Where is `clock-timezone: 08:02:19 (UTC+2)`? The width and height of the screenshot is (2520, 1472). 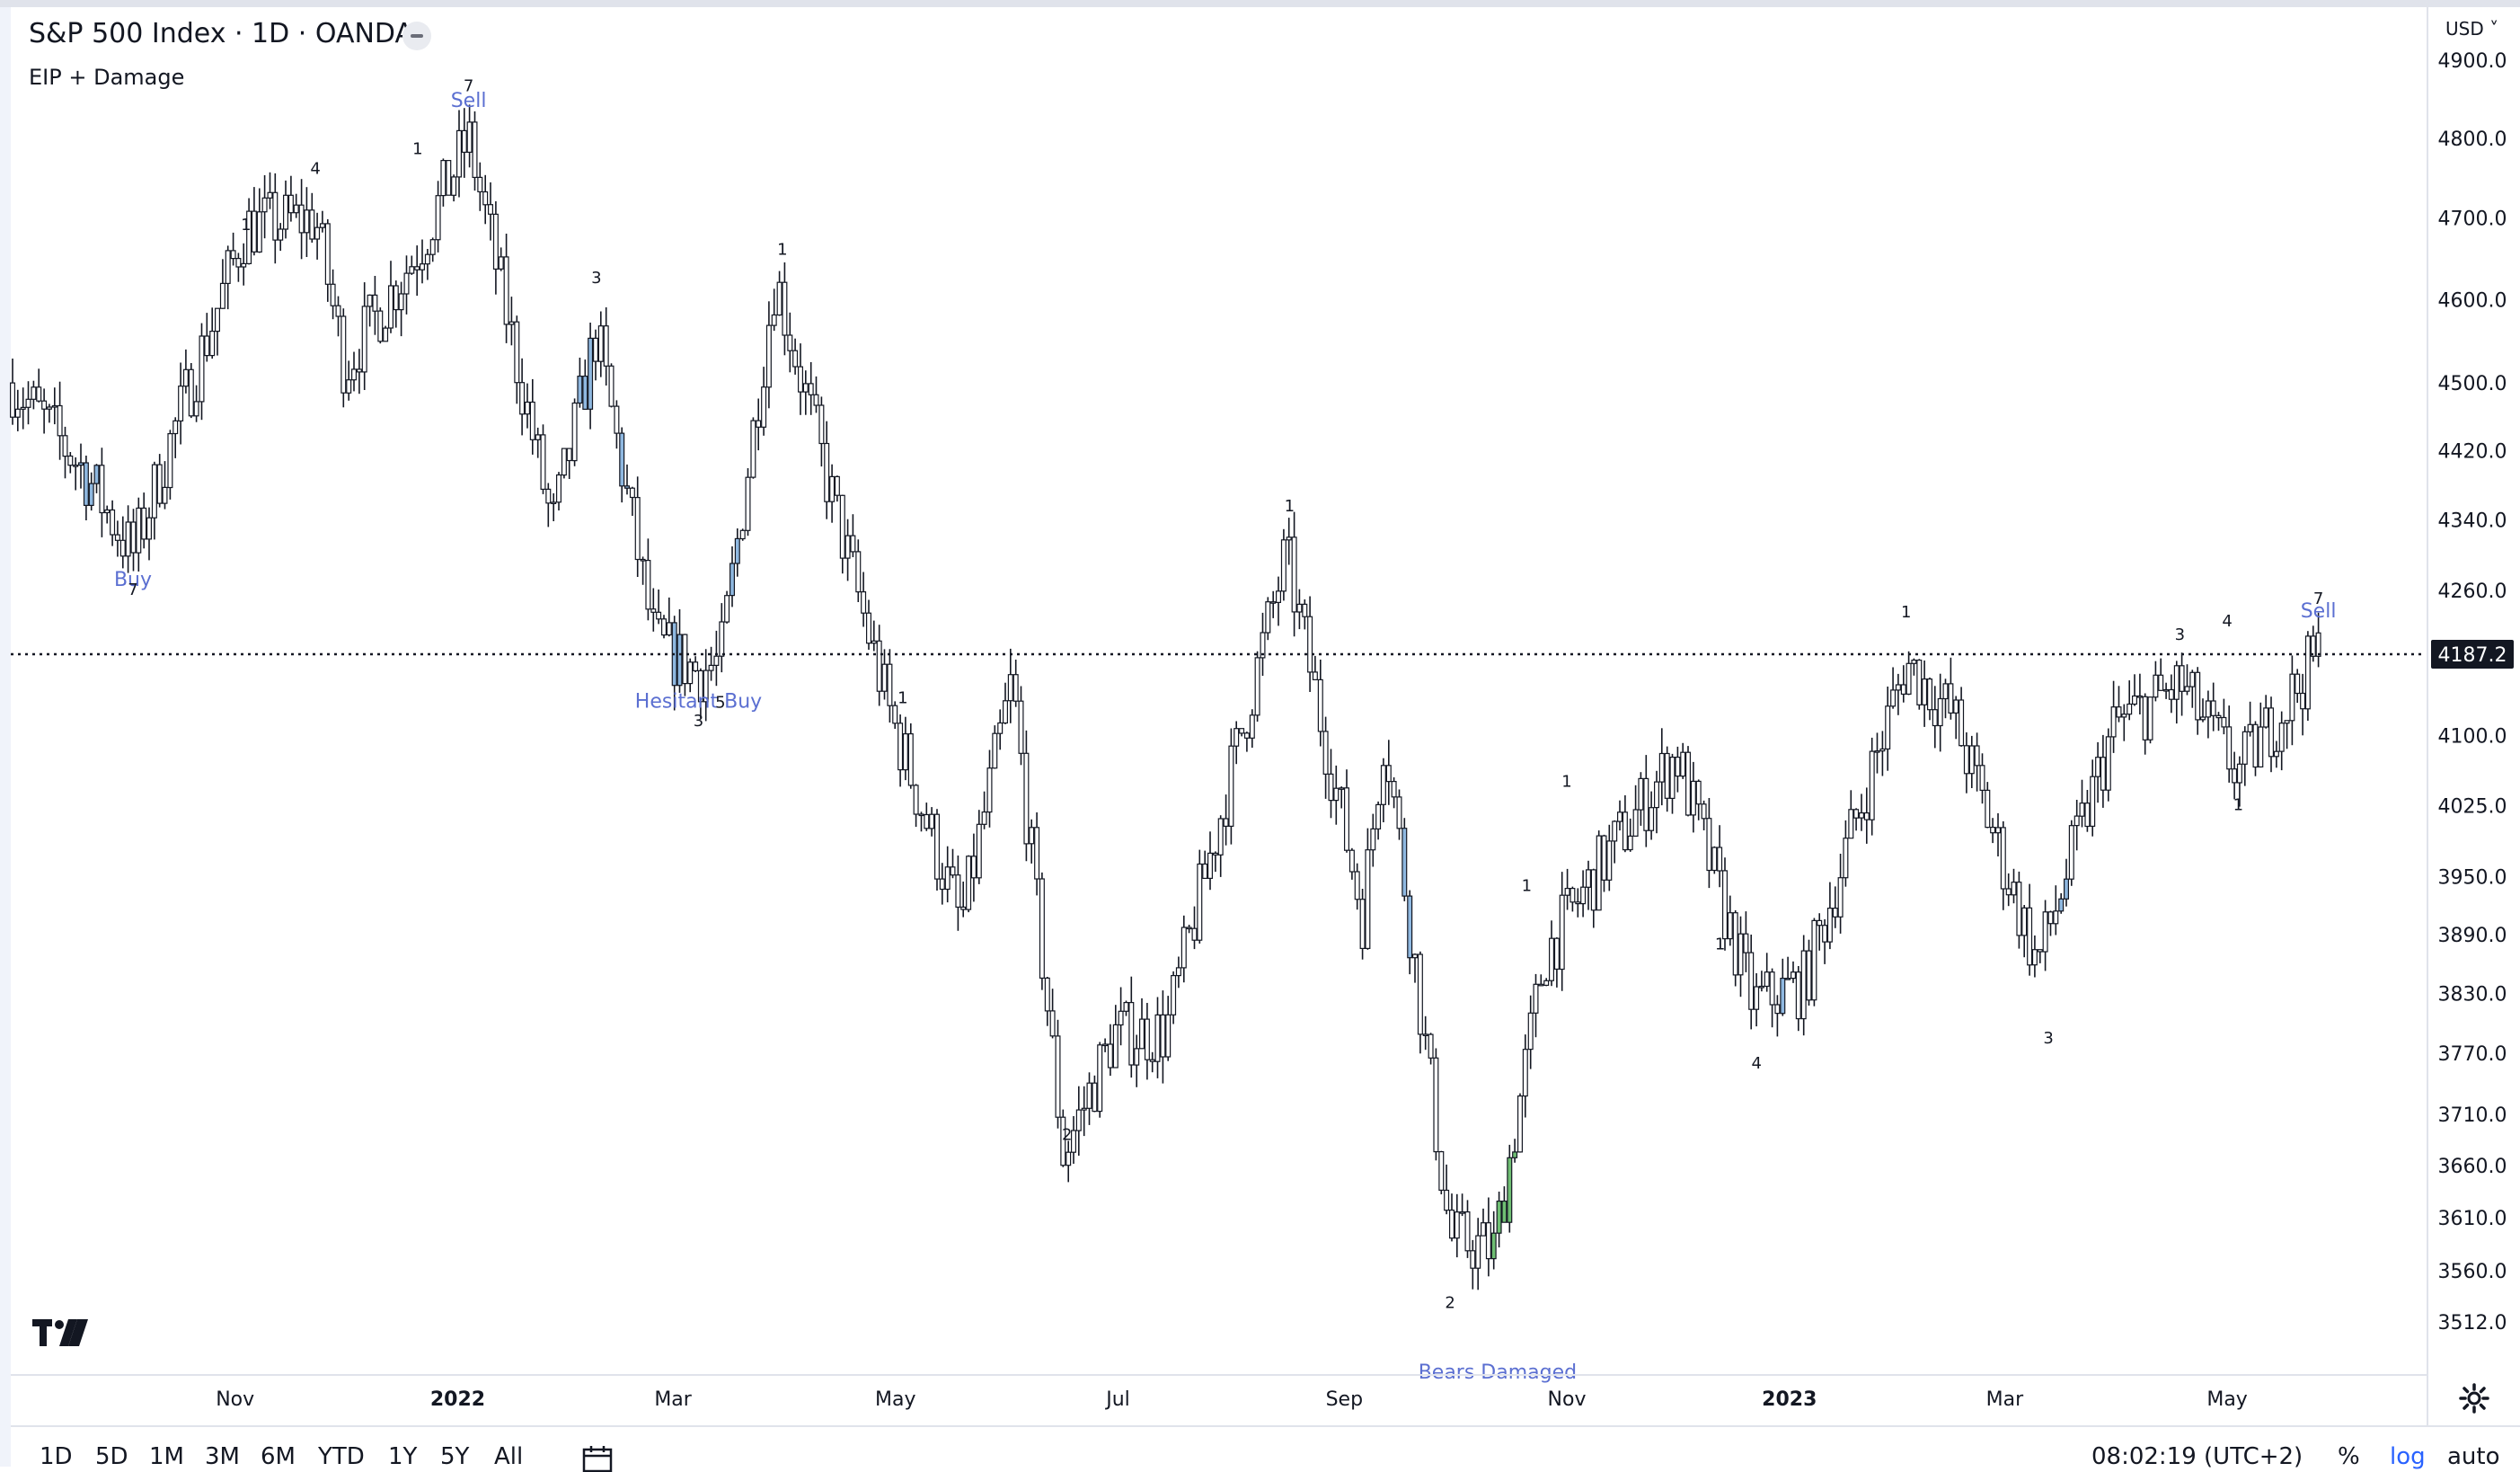
clock-timezone: 08:02:19 (UTC+2) is located at coordinates (2197, 1456).